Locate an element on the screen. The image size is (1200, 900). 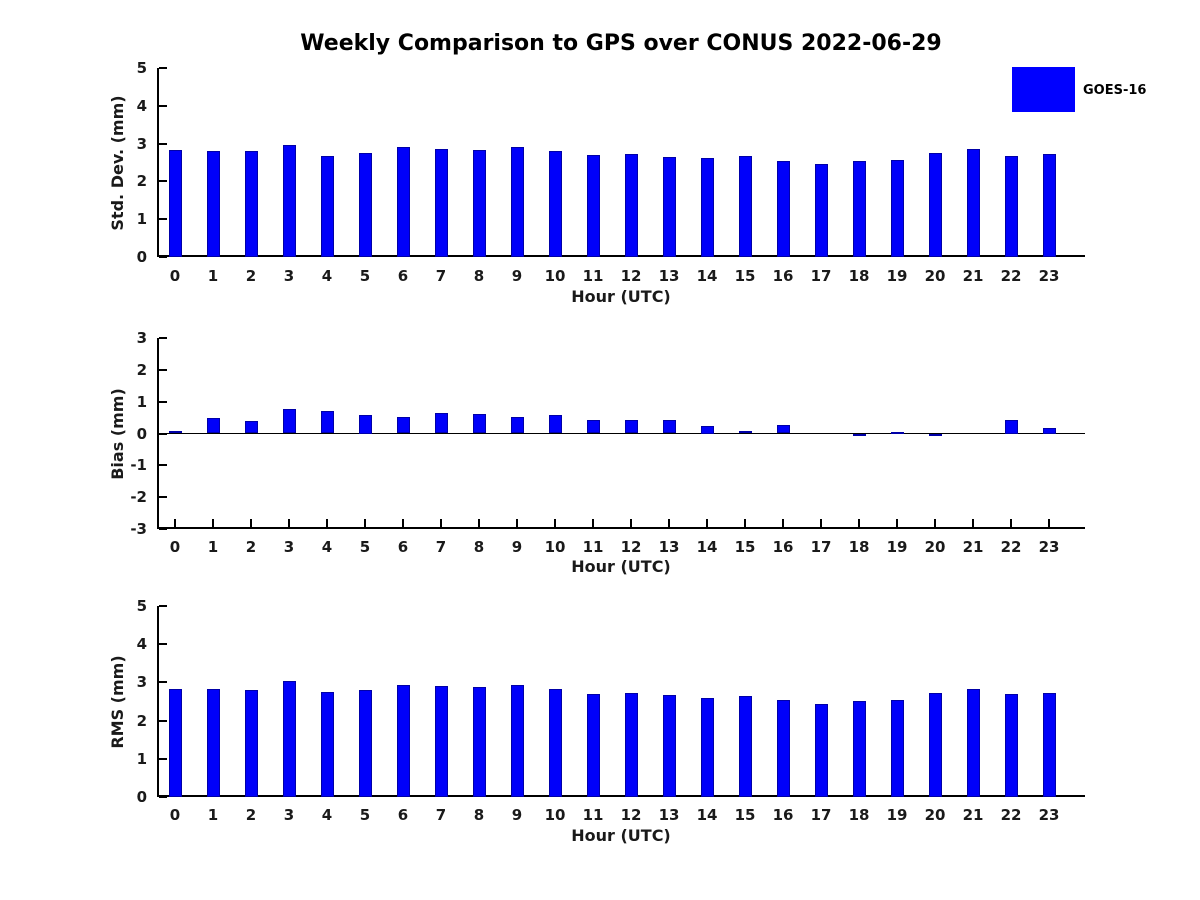
x-tick-label: 1 is located at coordinates (213, 276).